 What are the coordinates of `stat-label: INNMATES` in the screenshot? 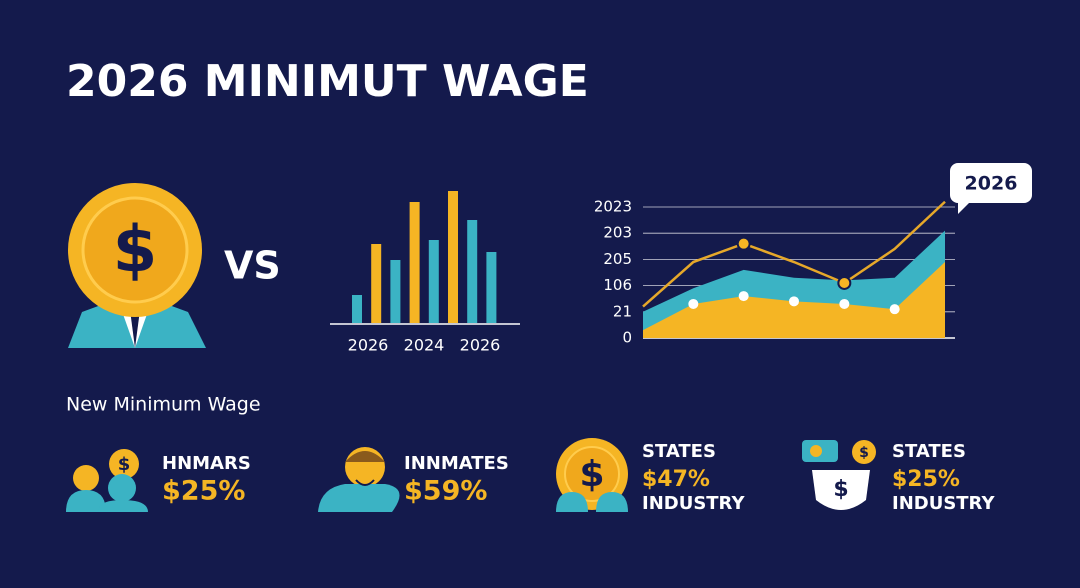 It's located at (456, 463).